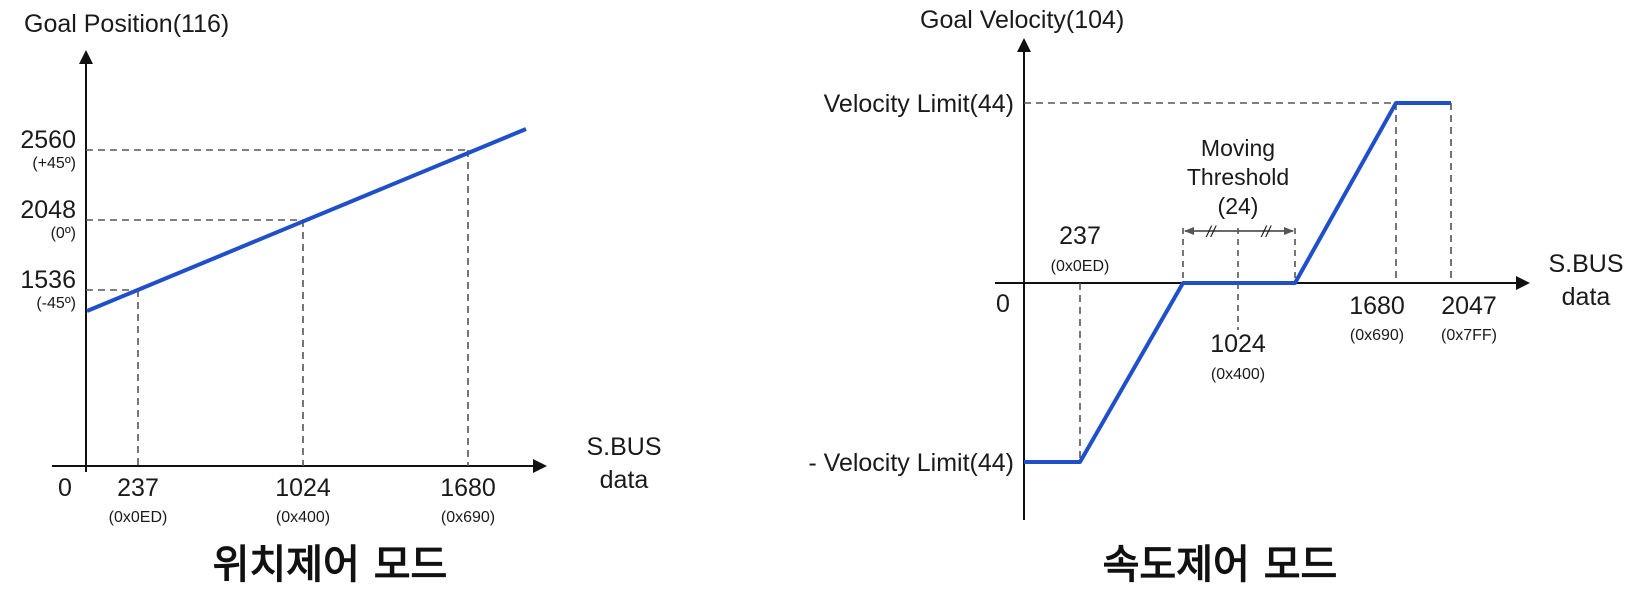 Image resolution: width=1639 pixels, height=608 pixels. What do you see at coordinates (1586, 297) in the screenshot?
I see `velocity-x-axis-label-2: data` at bounding box center [1586, 297].